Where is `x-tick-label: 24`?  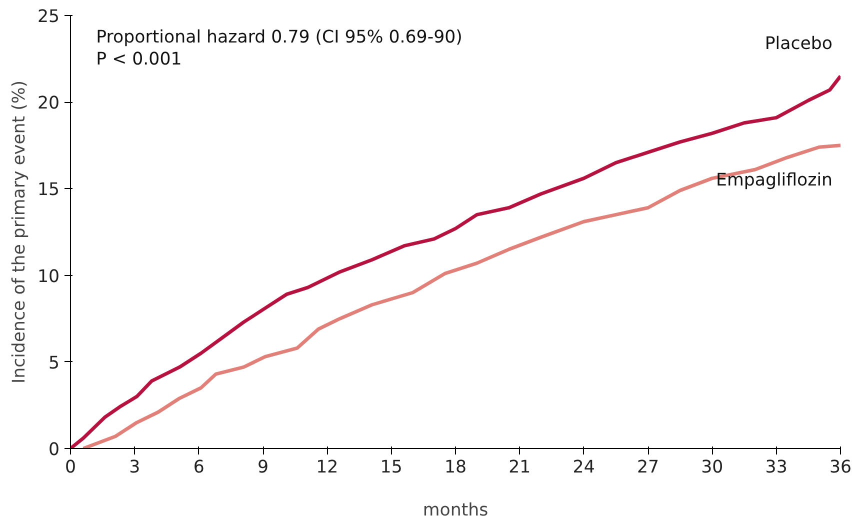
x-tick-label: 24 is located at coordinates (583, 468).